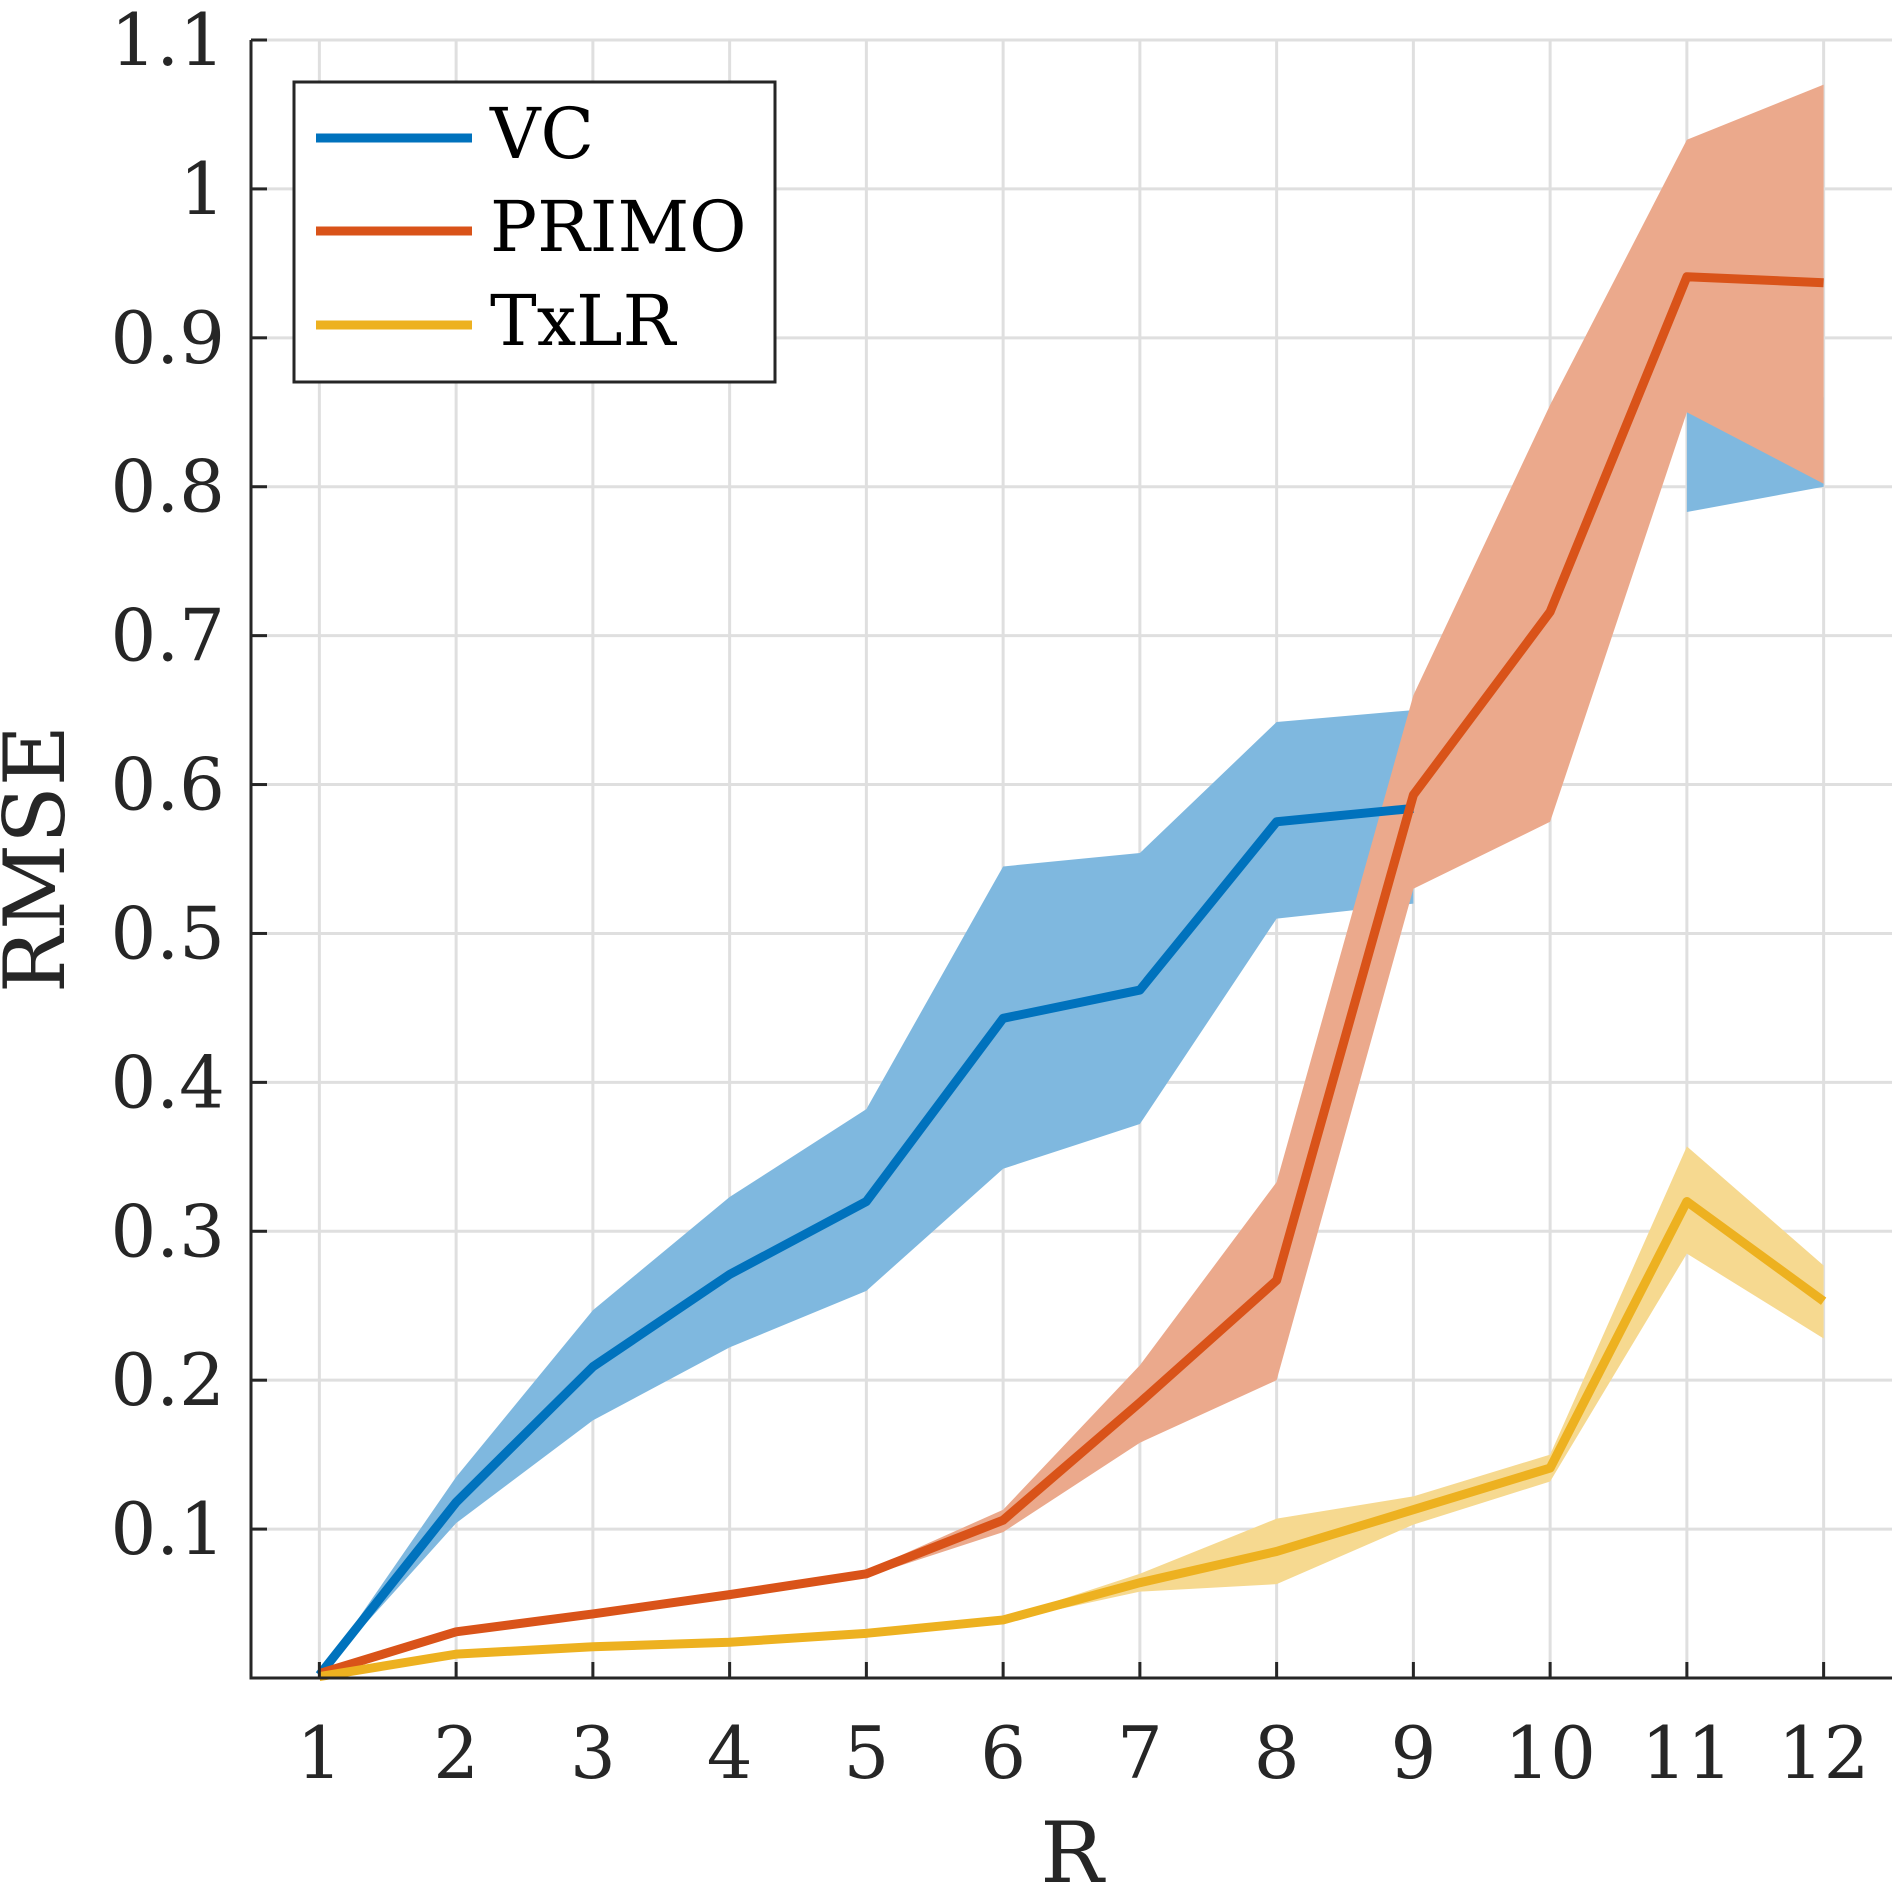 This screenshot has height=1892, width=1892. What do you see at coordinates (541, 134) in the screenshot?
I see `legend-label-vc: VC` at bounding box center [541, 134].